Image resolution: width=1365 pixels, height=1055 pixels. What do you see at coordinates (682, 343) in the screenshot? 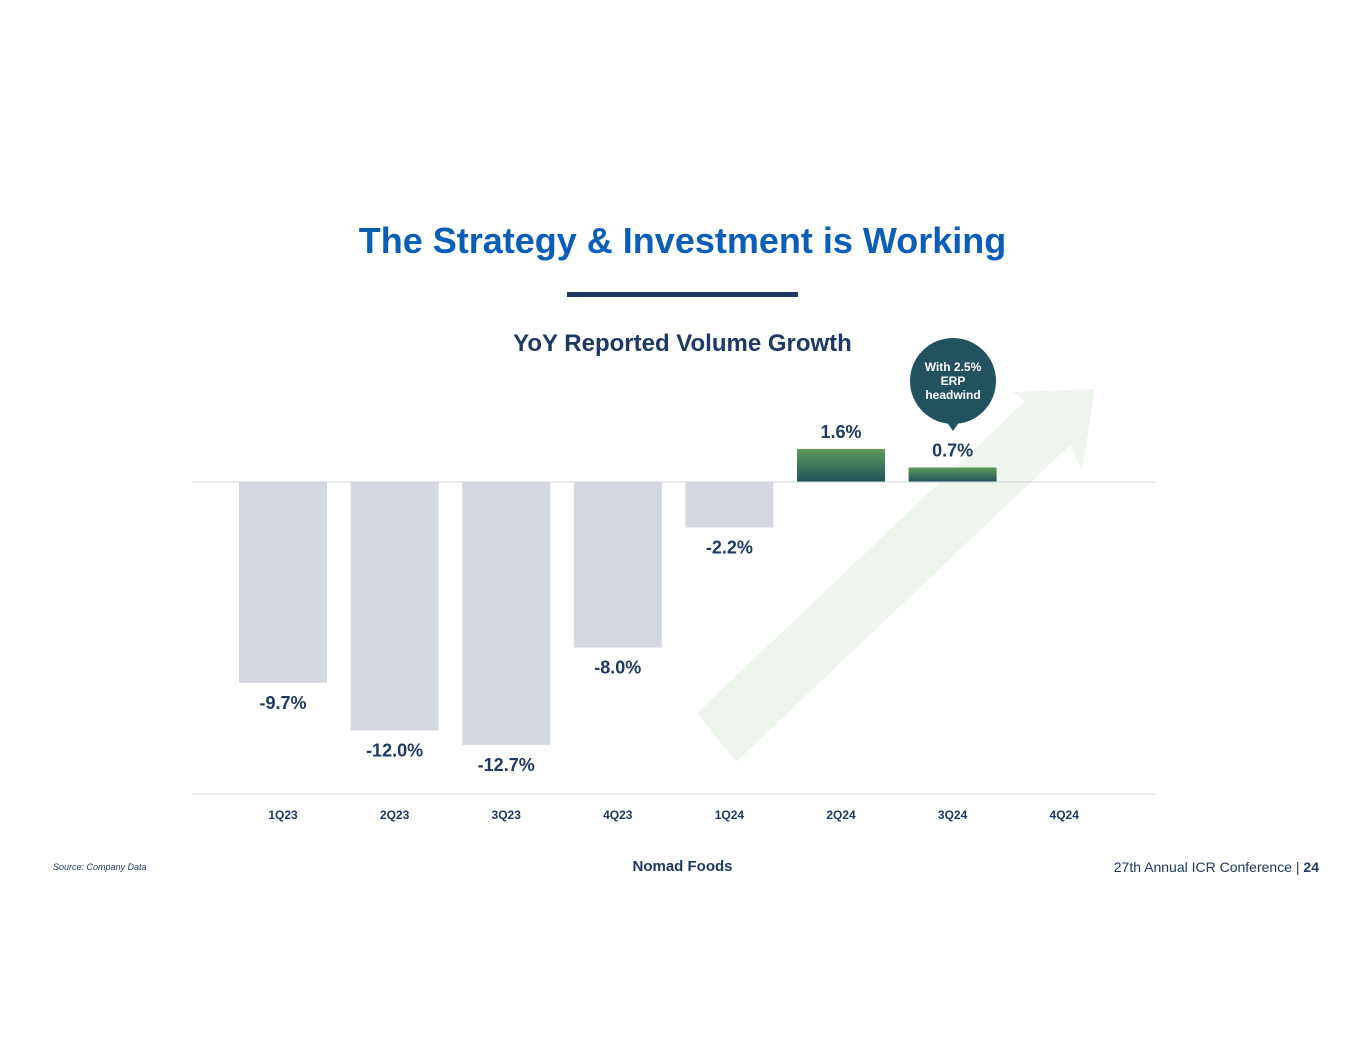
I see `chart-title: YoY Reported Volume Growth` at bounding box center [682, 343].